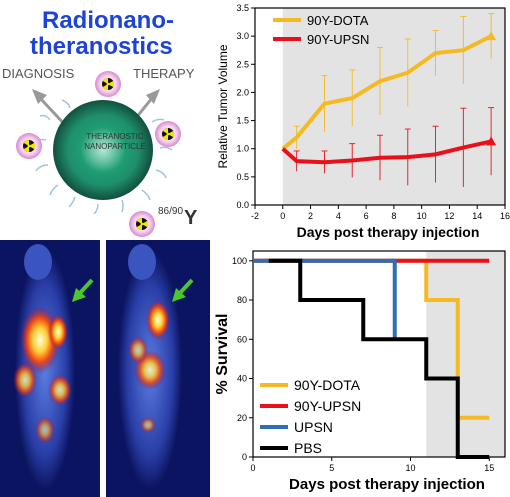  Describe the element at coordinates (313, 427) in the screenshot. I see `legend-label: UPSN` at that location.